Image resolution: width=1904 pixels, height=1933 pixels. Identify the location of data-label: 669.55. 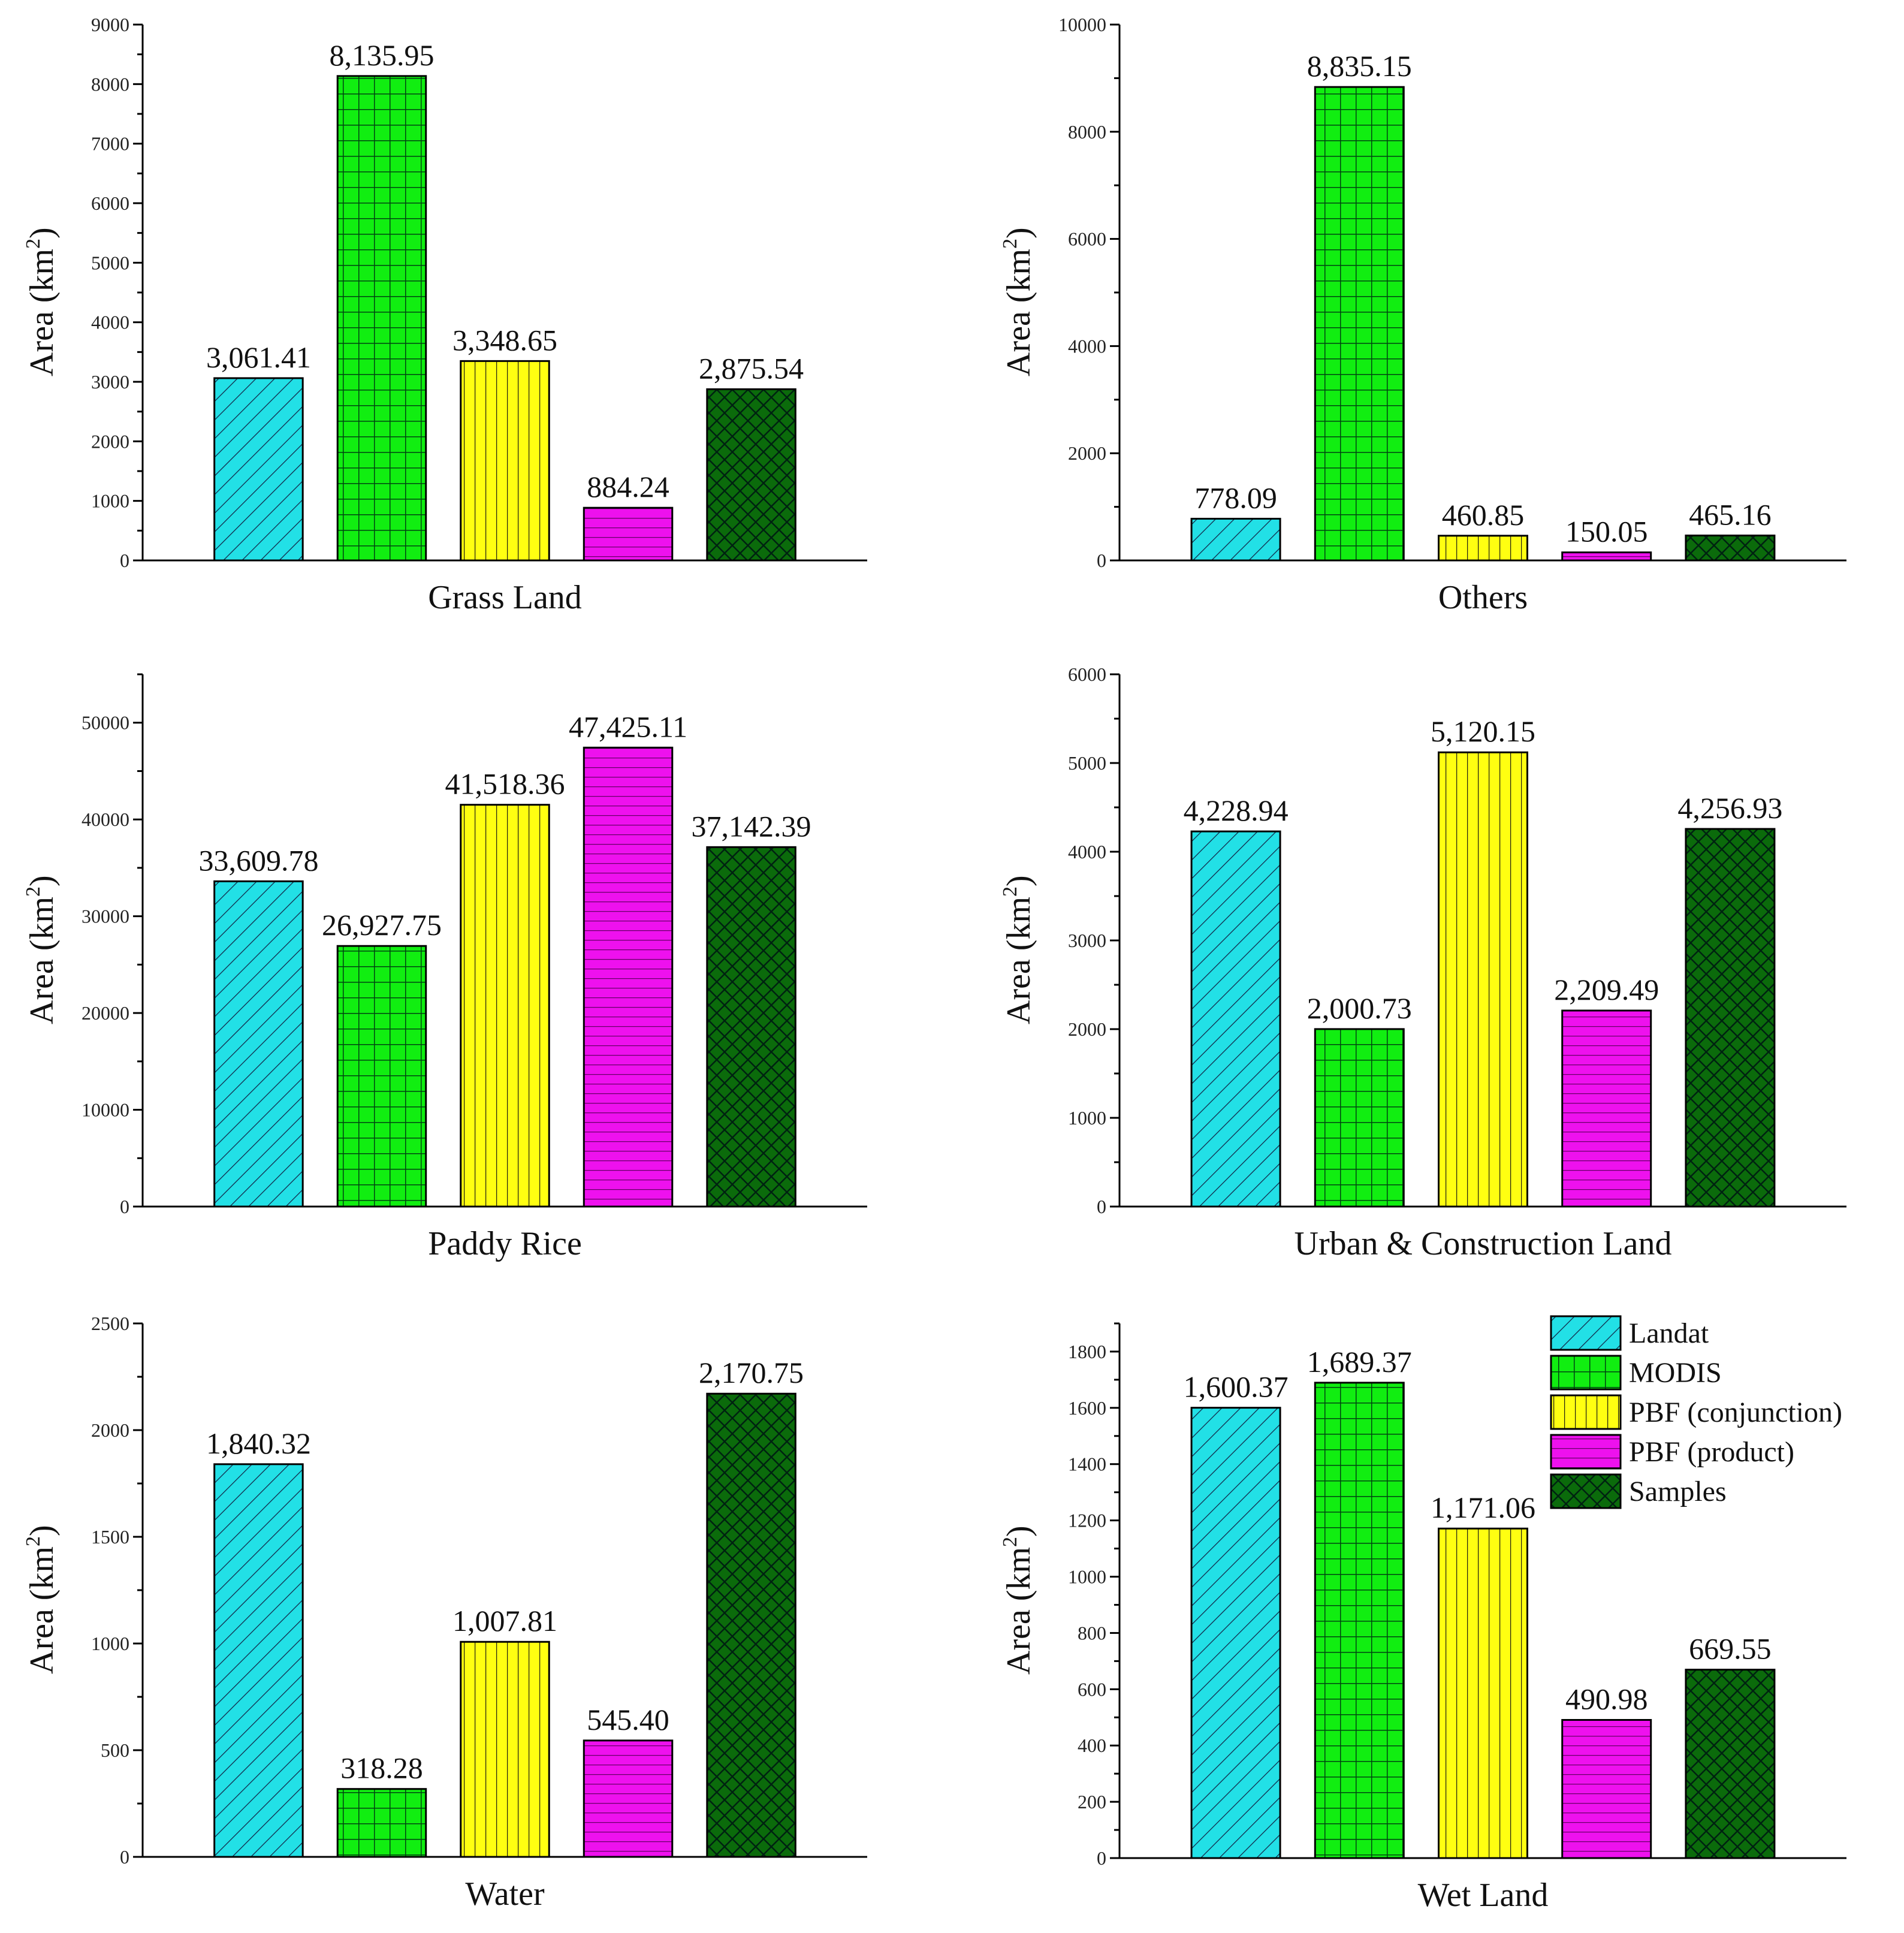
(1730, 1649).